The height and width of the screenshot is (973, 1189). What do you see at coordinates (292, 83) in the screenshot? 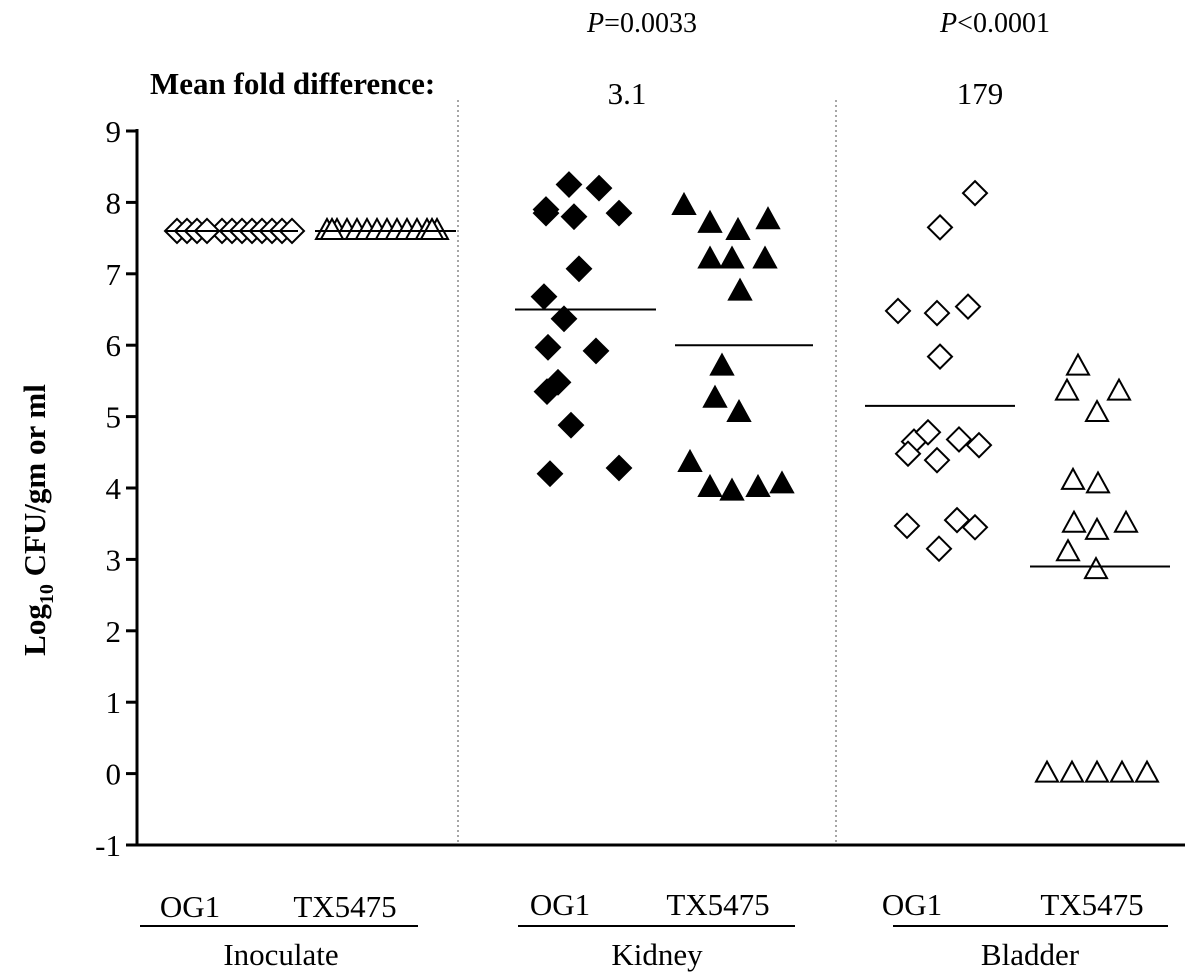
I see `mean-fold-label: Mean fold difference:` at bounding box center [292, 83].